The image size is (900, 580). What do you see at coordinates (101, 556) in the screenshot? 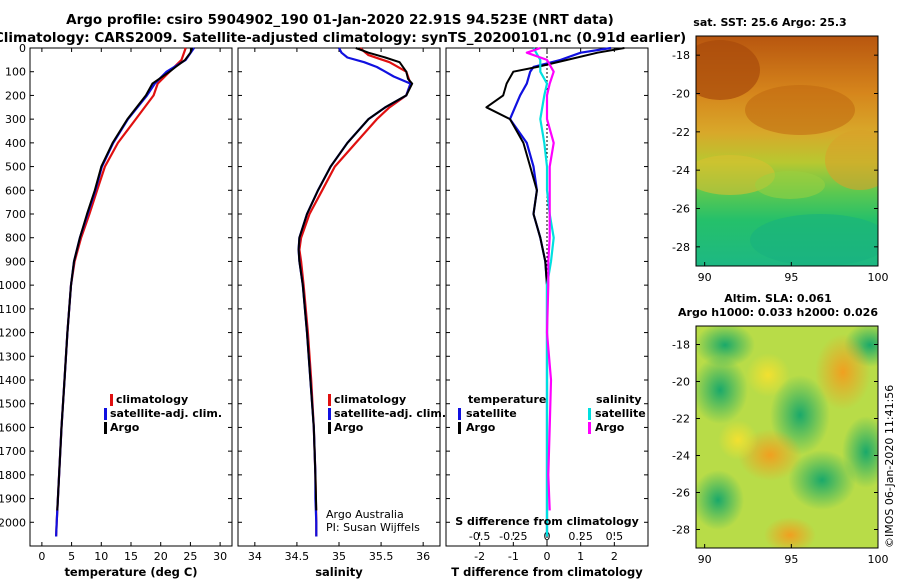
I see `x-tick-label: 10` at bounding box center [101, 556].